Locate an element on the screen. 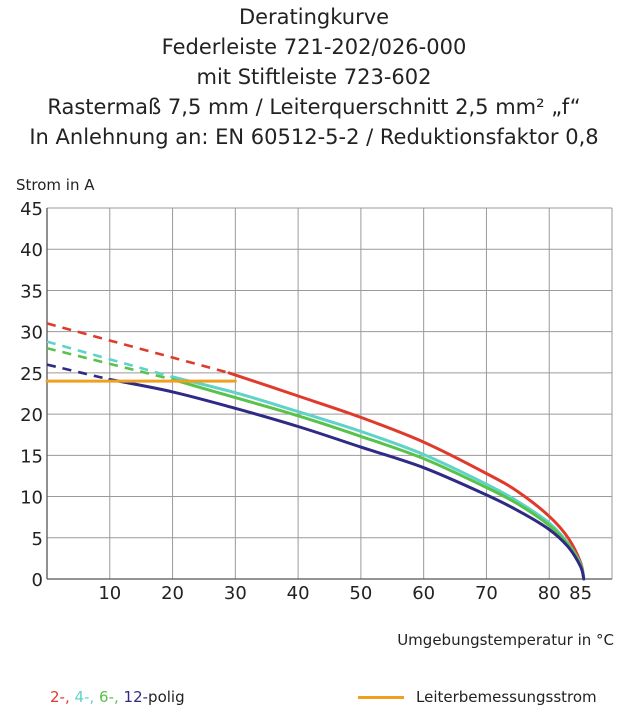 The height and width of the screenshot is (720, 628). title-line-2: Federleiste 721-202/026-000 is located at coordinates (314, 47).